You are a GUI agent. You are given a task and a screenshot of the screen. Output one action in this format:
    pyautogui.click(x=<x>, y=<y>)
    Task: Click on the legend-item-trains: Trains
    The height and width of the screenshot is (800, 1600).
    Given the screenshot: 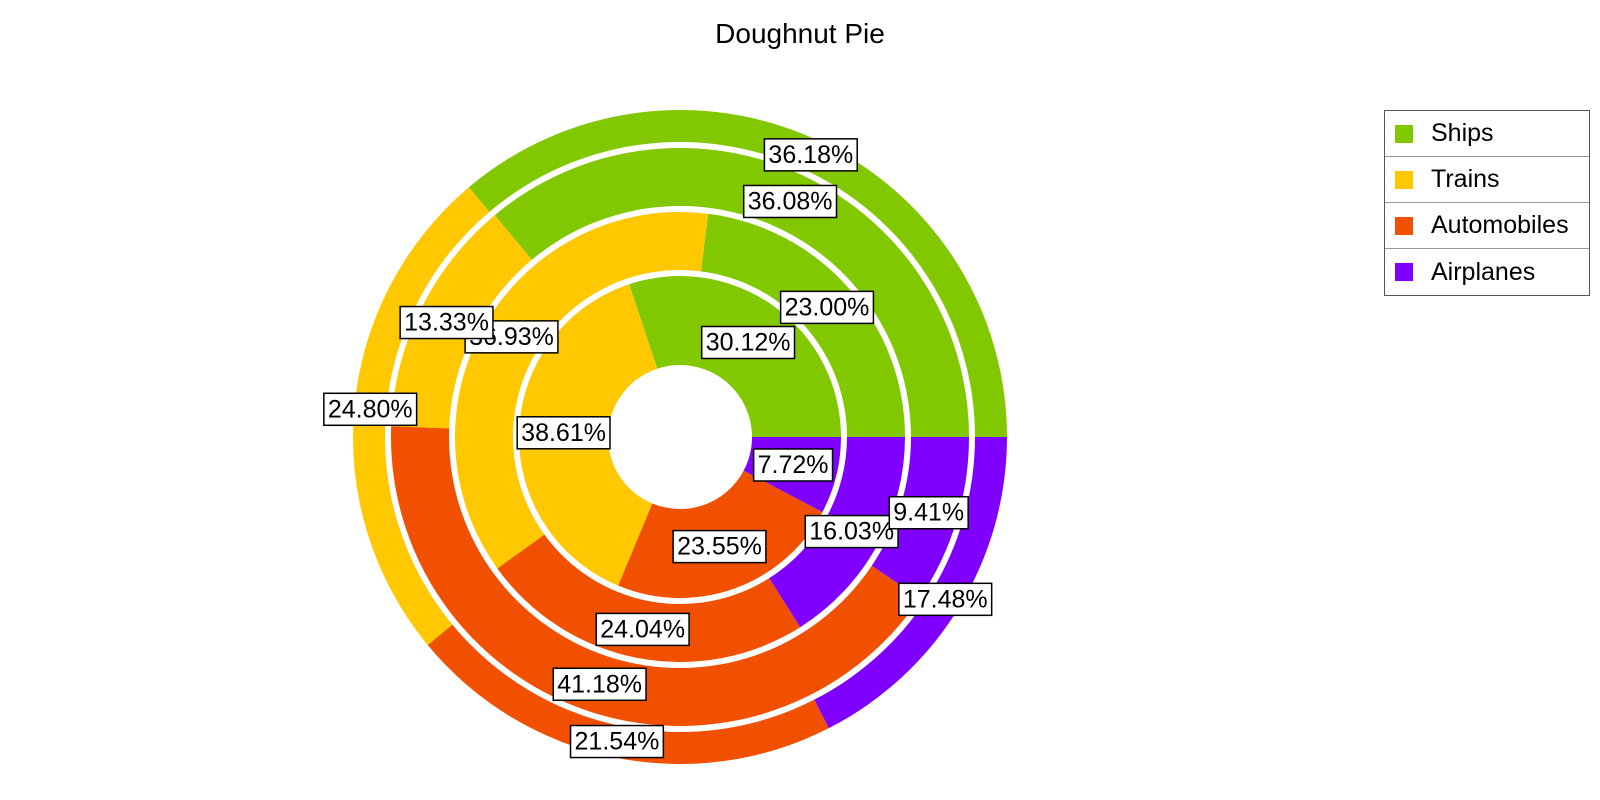 What is the action you would take?
    pyautogui.click(x=1487, y=180)
    